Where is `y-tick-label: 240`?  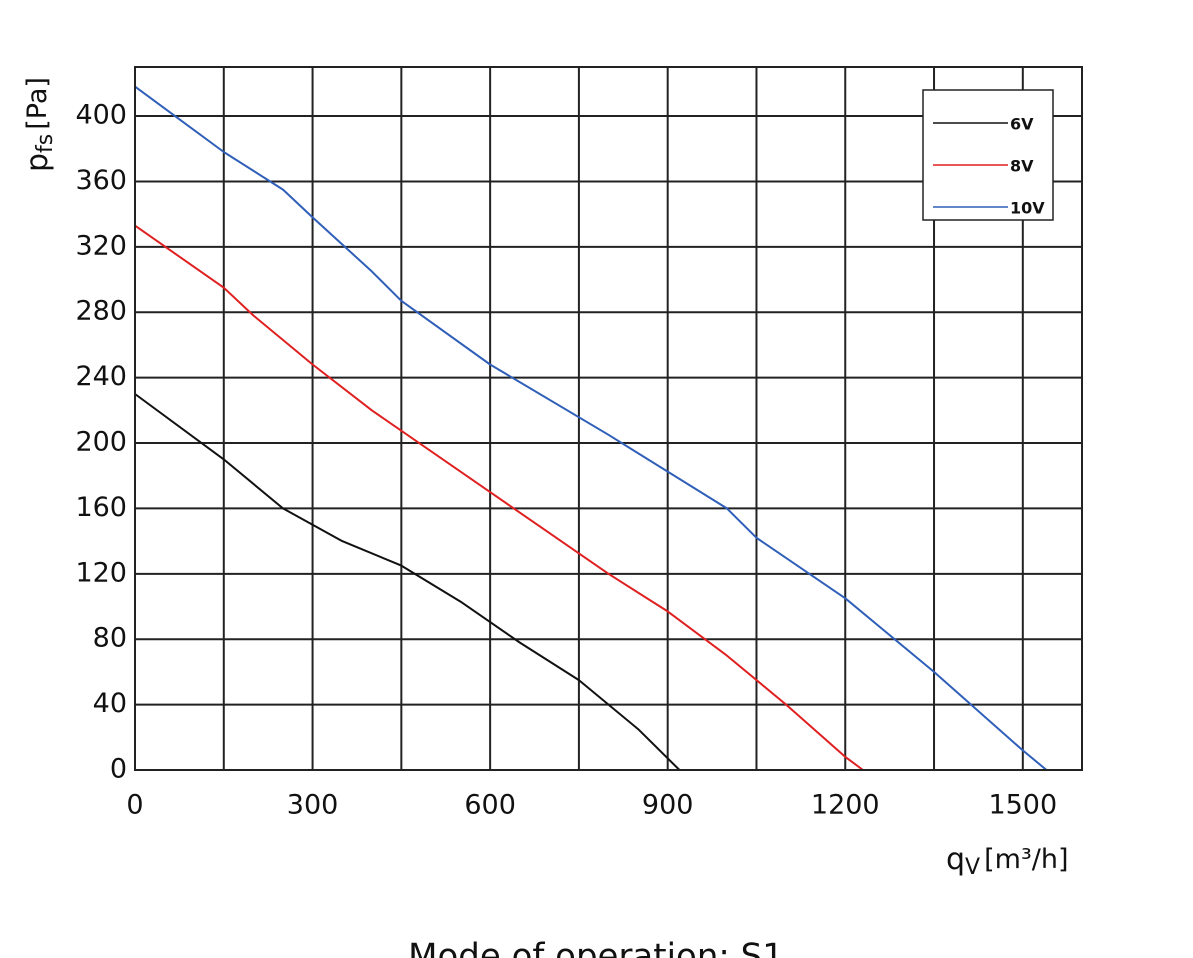
y-tick-label: 240 is located at coordinates (101, 376).